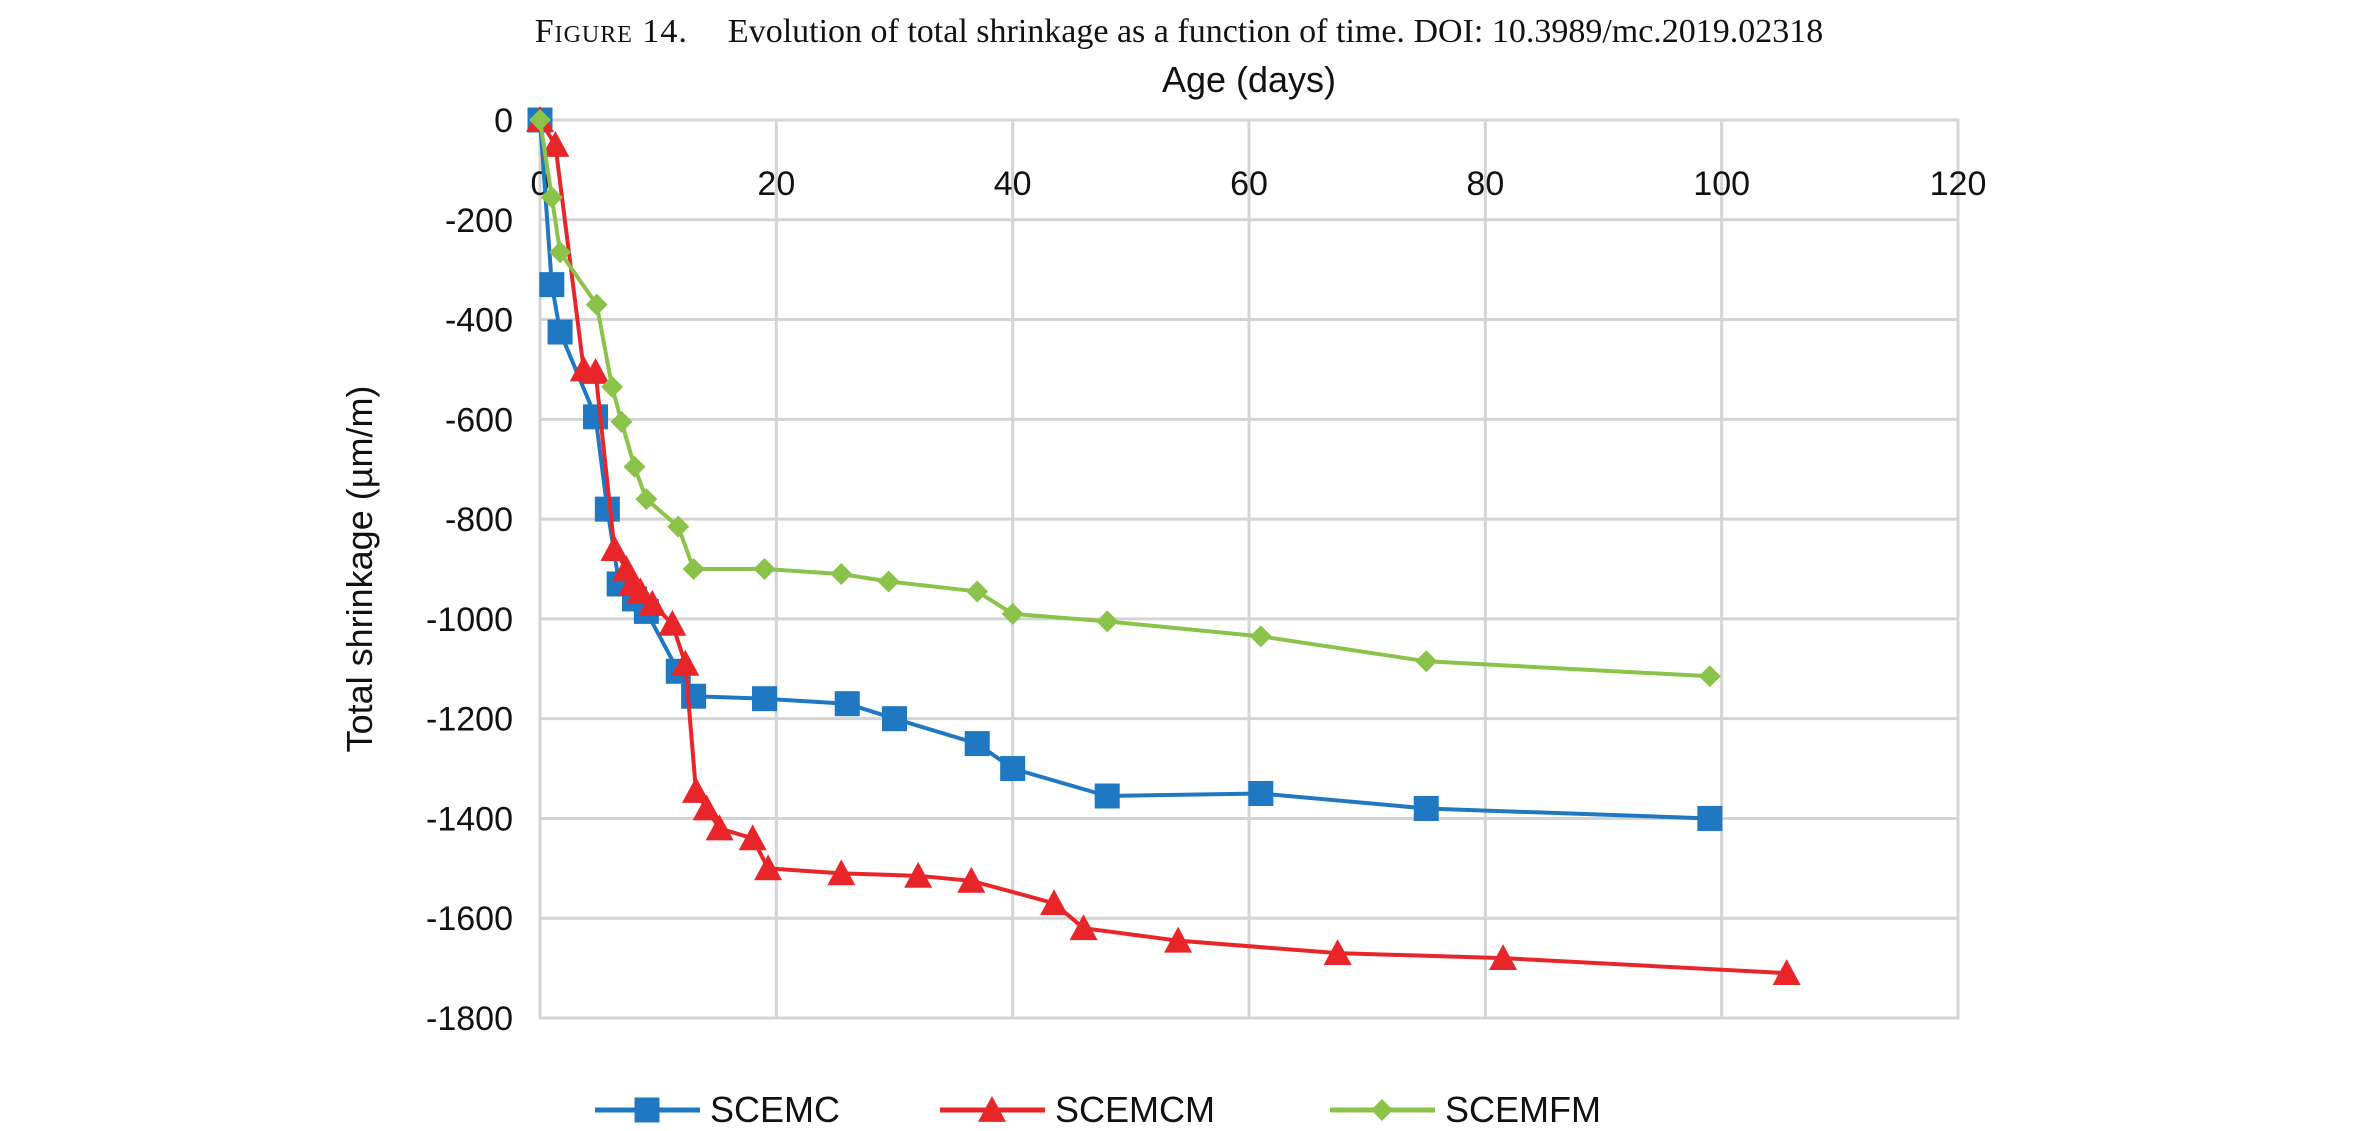  Describe the element at coordinates (1135, 1109) in the screenshot. I see `legend-label-scemcm: SCEMCM` at that location.